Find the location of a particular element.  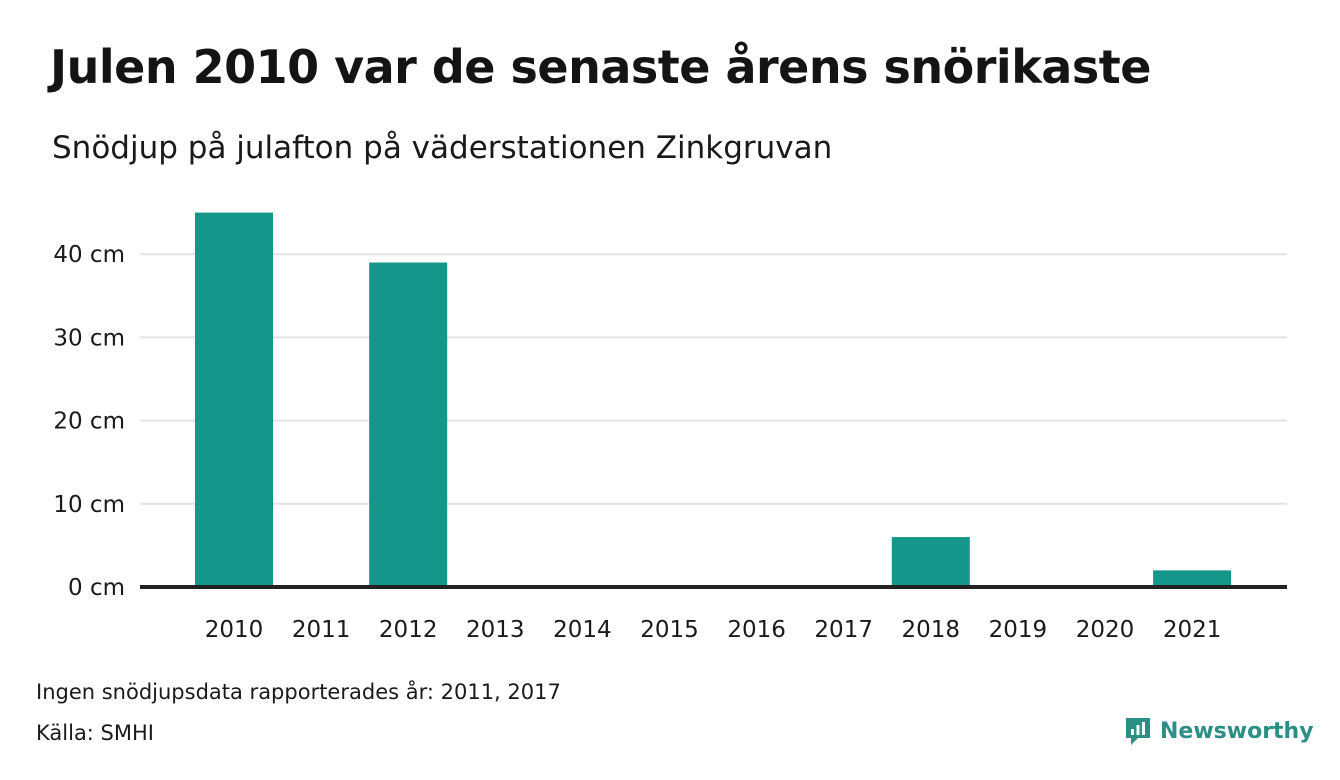

y-axis-tick-labels: 0 cm 10 cm 20 cm 30 cm 40 cm is located at coordinates (89, 421).